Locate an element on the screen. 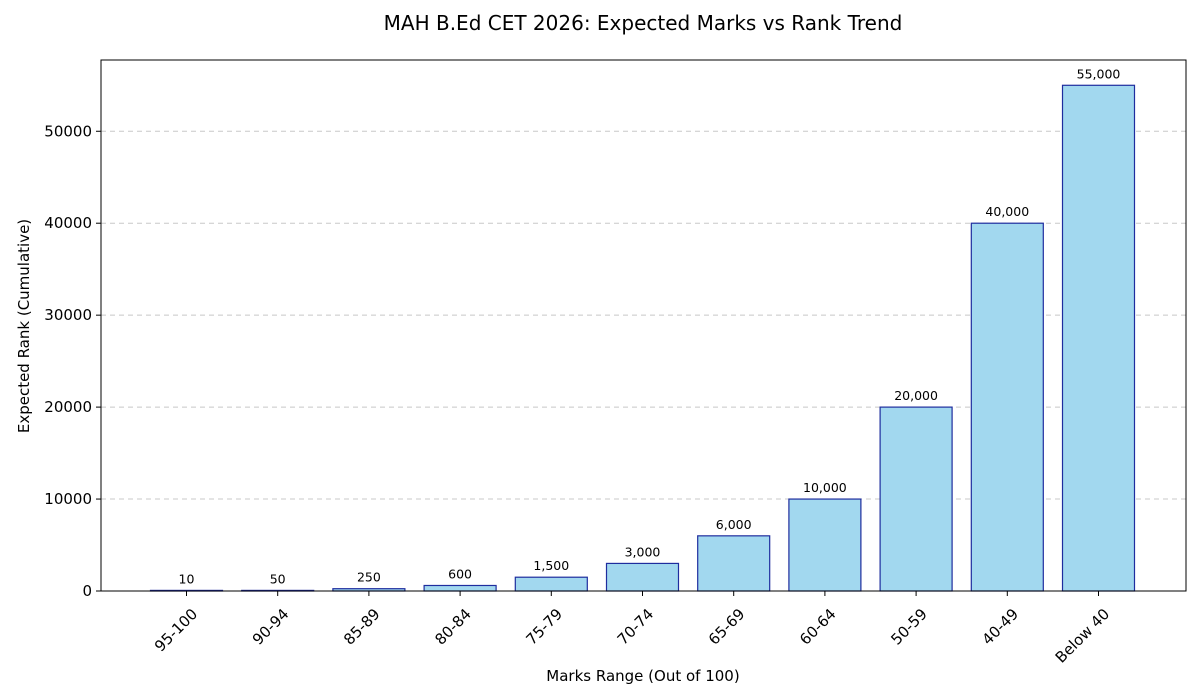 The height and width of the screenshot is (700, 1200). bar-value-label: 50 is located at coordinates (278, 578).